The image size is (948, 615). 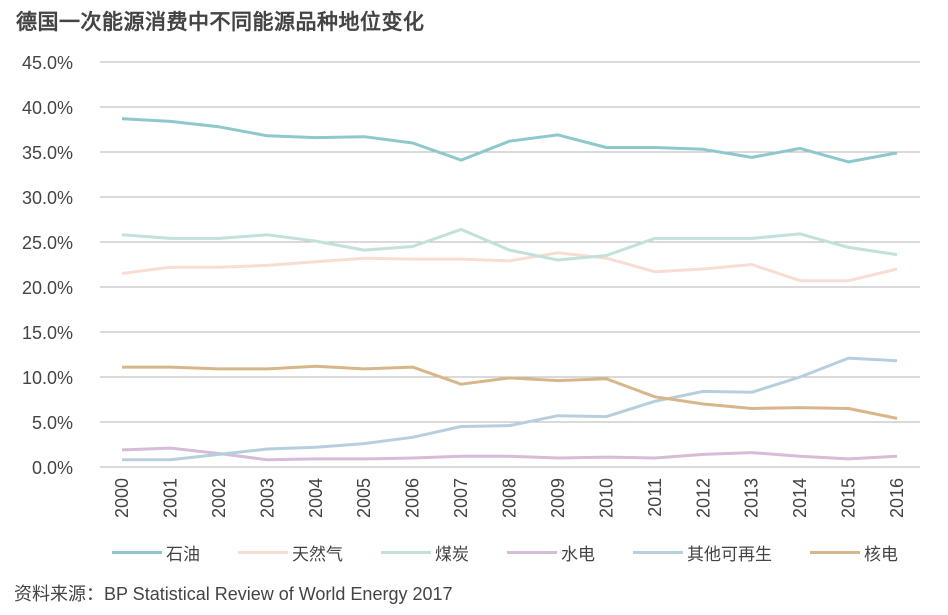 I want to click on x-tick-label: 2003, so click(x=267, y=498).